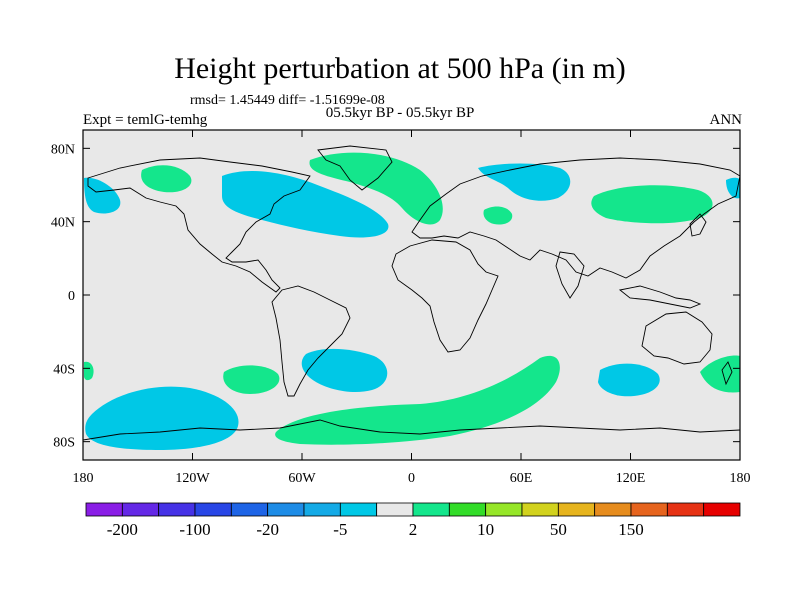 The width and height of the screenshot is (800, 600). What do you see at coordinates (570, 275) in the screenshot?
I see `coastline-india` at bounding box center [570, 275].